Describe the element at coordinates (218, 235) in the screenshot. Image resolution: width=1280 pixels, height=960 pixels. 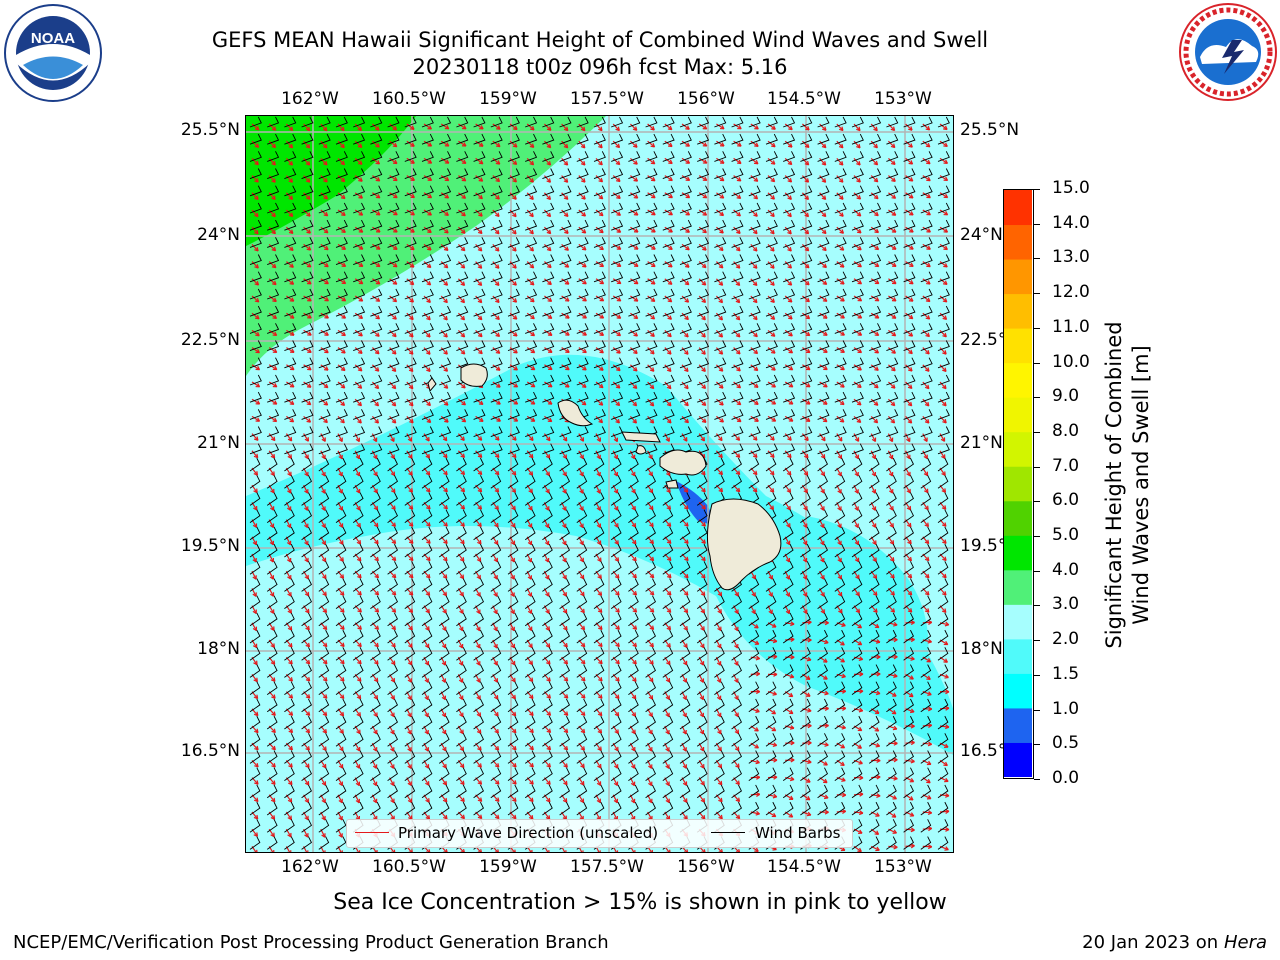
I see `lat-label-left: 24°N` at that location.